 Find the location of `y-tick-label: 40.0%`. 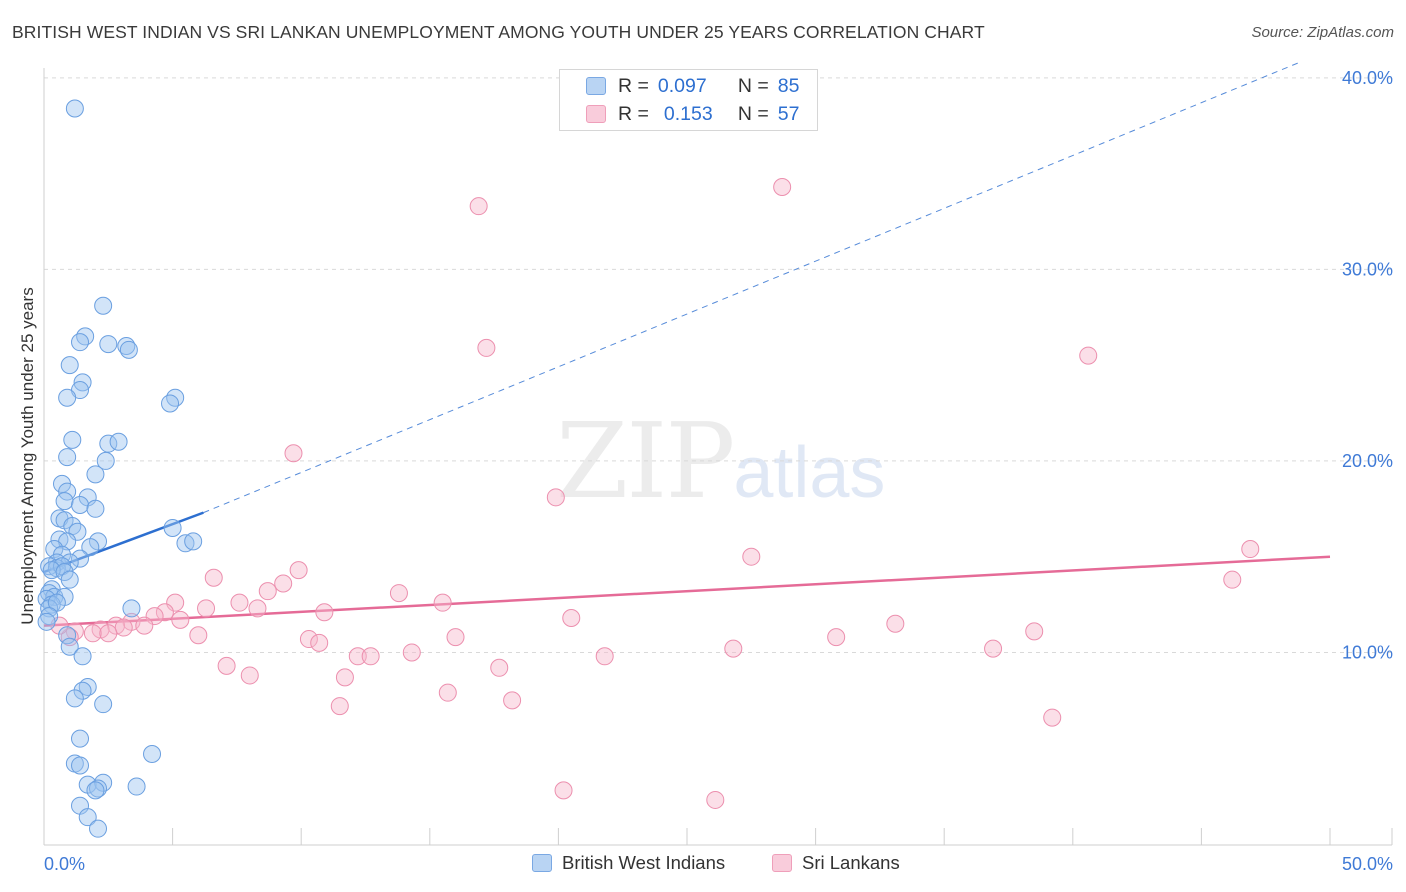

y-tick-label: 40.0% is located at coordinates (1367, 78).